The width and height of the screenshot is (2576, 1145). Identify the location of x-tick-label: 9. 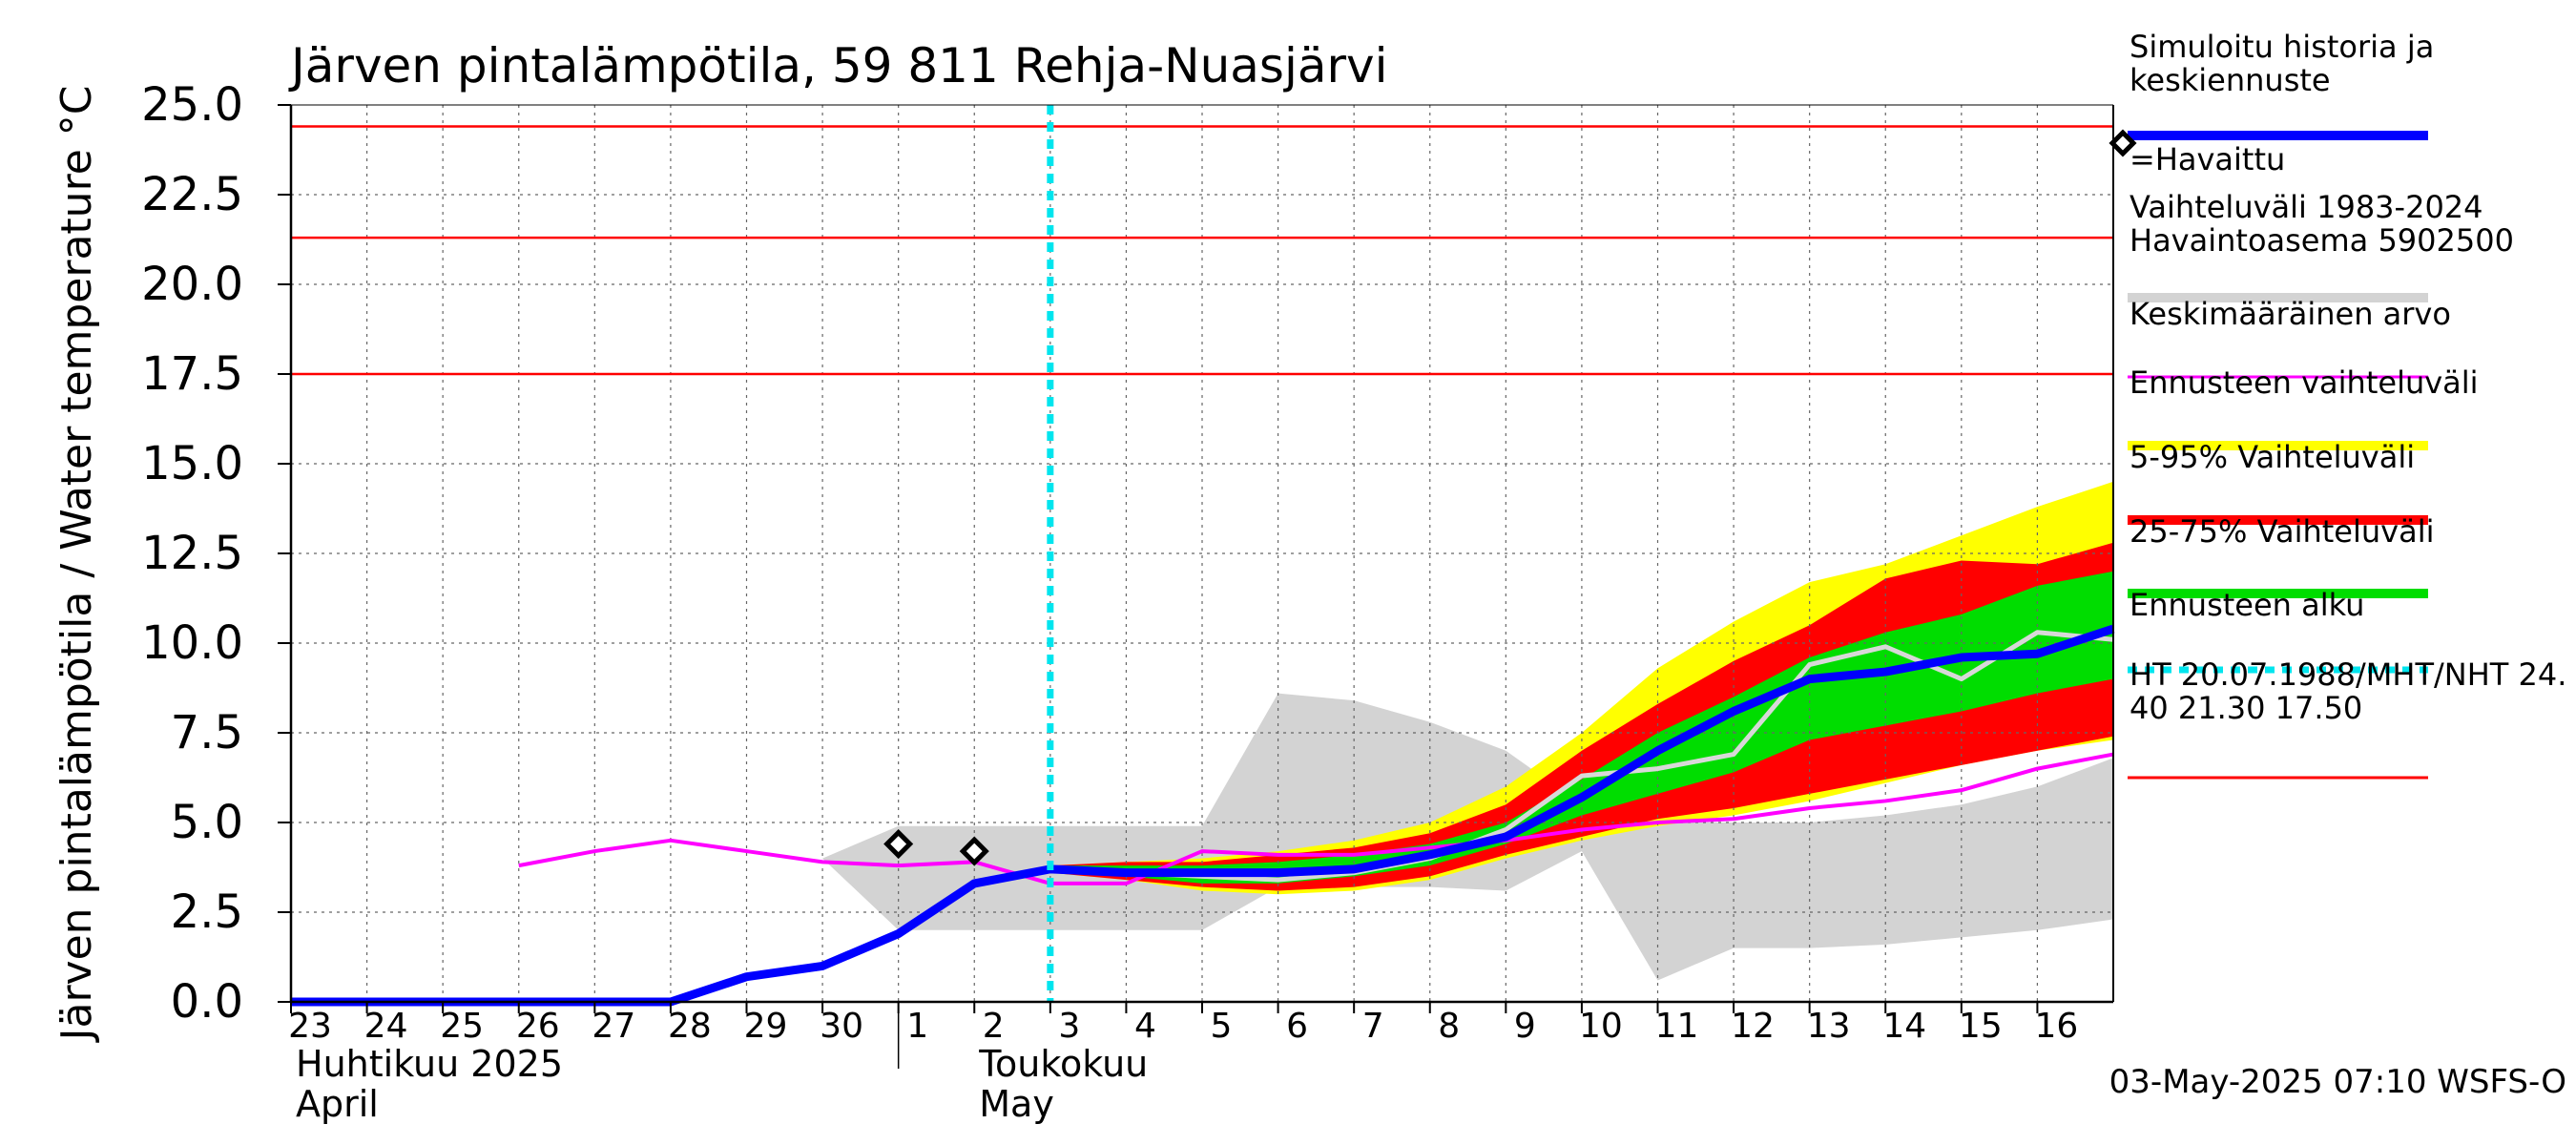
(1525, 1026).